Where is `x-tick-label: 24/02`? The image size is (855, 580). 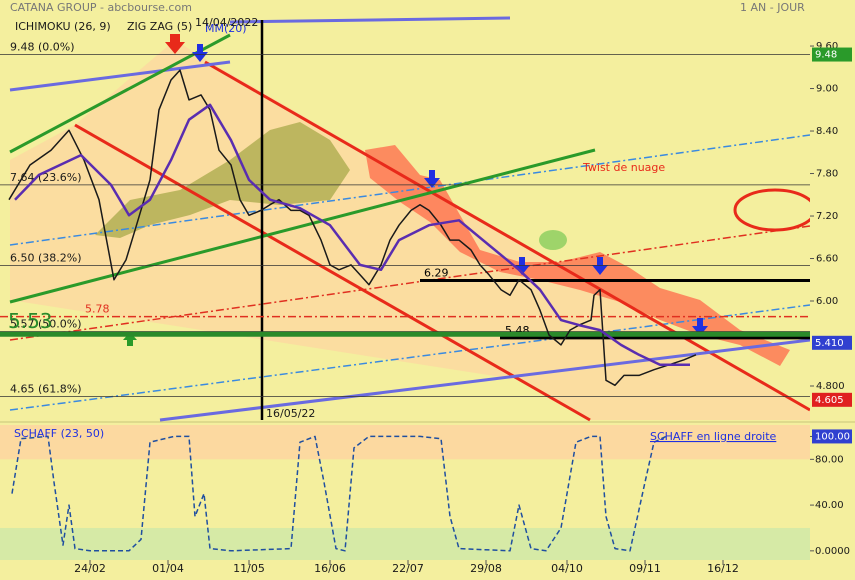 x-tick-label: 24/02 is located at coordinates (90, 568).